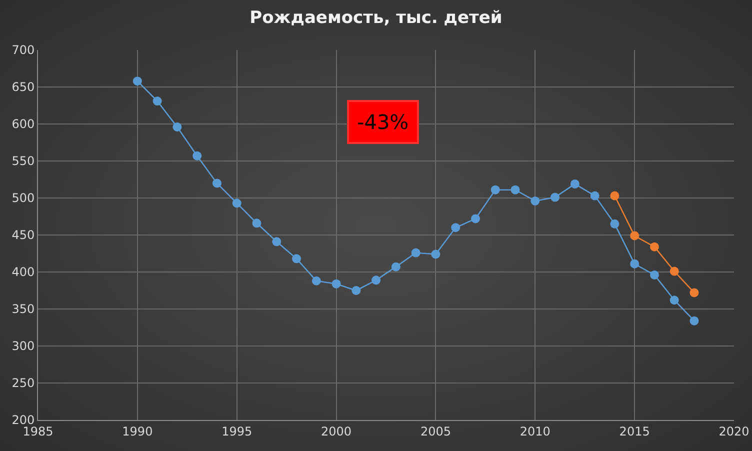  I want to click on y-tick-label: 650, so click(23, 87).